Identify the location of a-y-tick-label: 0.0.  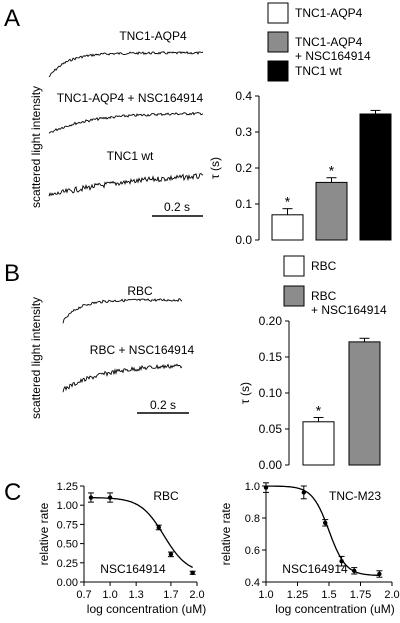
(243, 240).